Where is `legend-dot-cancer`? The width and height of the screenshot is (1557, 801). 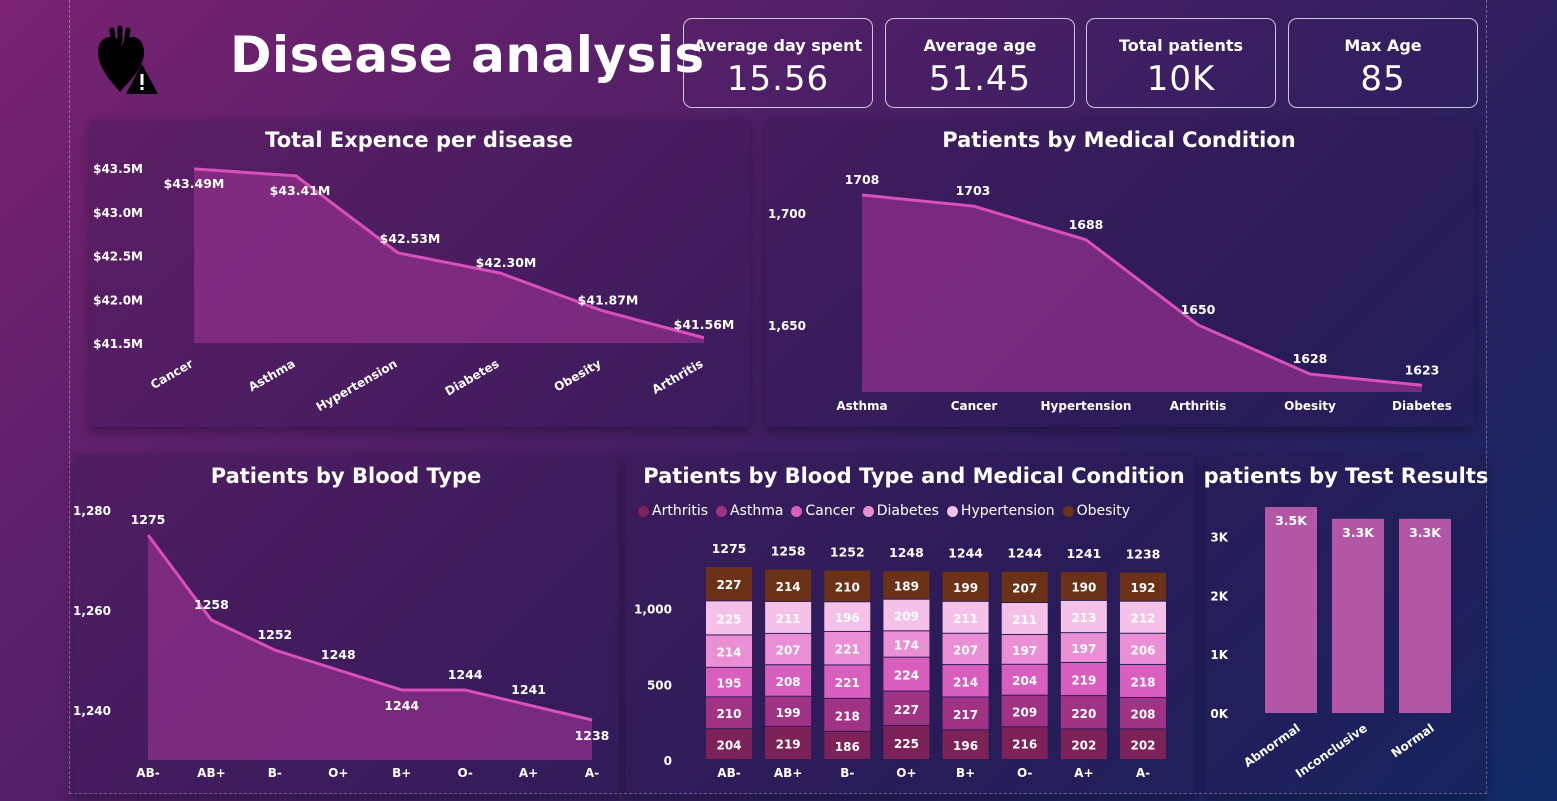
legend-dot-cancer is located at coordinates (797, 511).